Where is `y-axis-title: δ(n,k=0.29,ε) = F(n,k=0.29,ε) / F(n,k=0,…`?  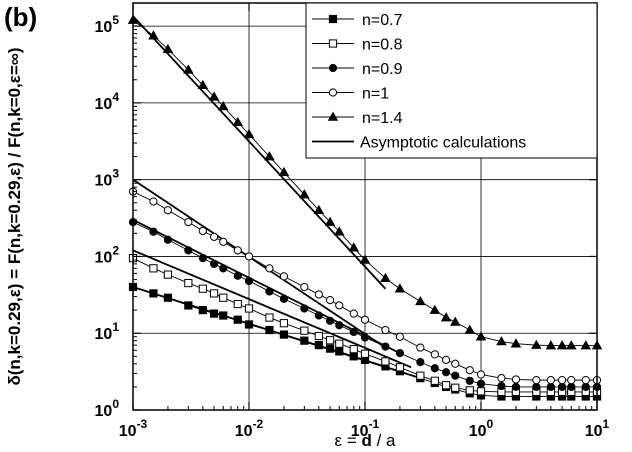
y-axis-title: δ(n,k=0.29,ε) = F(n,k=0.29,ε) / F(n,k=0,… is located at coordinates (14, 216).